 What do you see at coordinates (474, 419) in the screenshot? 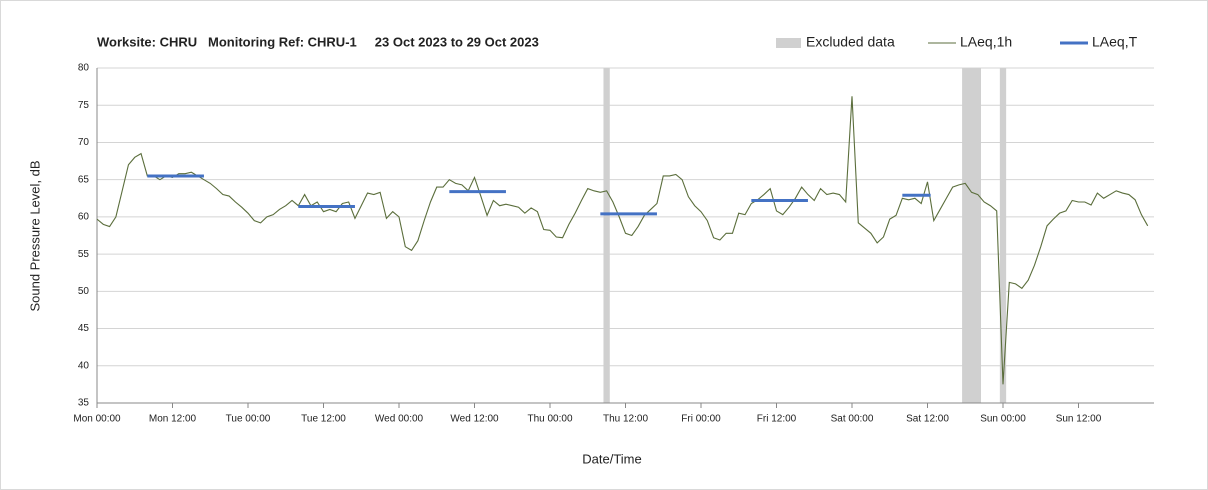
I see `x-tick-label: Wed 12:00` at bounding box center [474, 419].